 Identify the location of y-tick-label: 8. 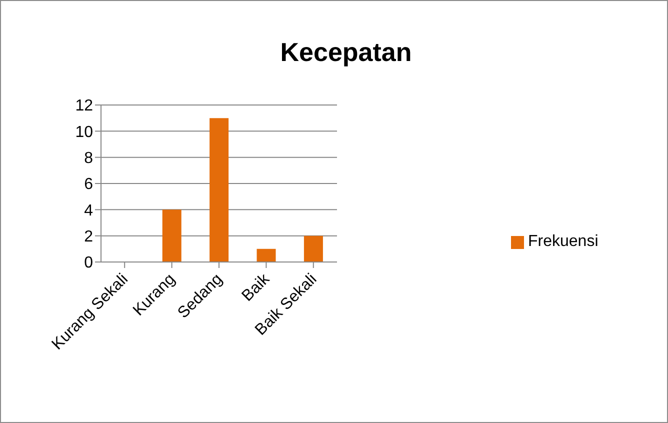
(89, 159).